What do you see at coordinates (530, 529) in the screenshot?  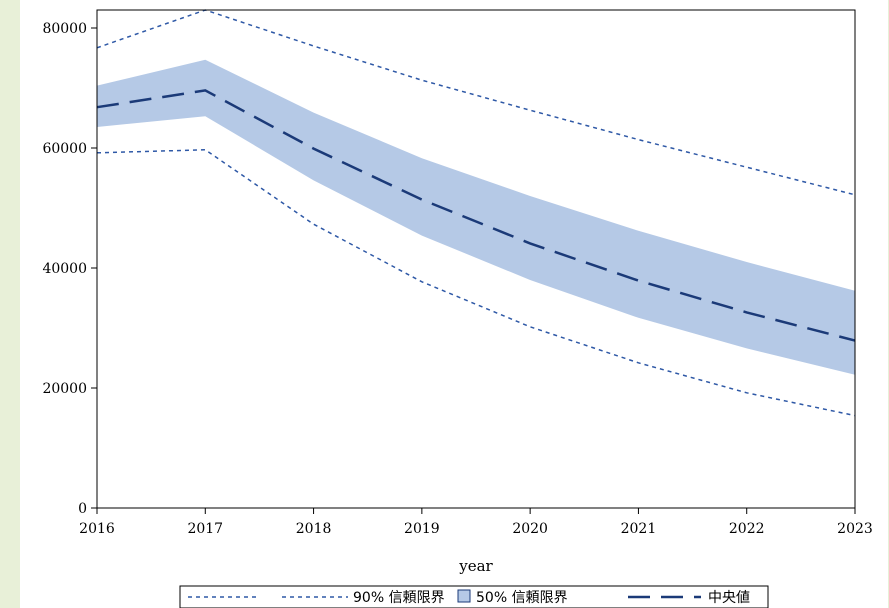 I see `x-tick-label-2020: 2020` at bounding box center [530, 529].